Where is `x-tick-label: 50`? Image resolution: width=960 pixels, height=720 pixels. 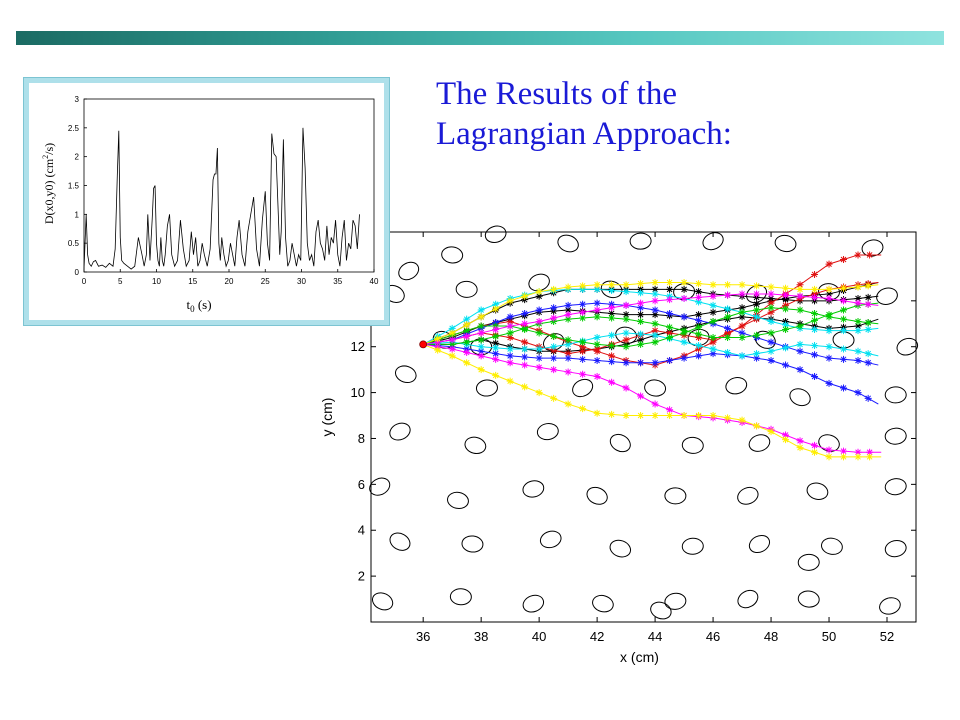 x-tick-label: 50 is located at coordinates (829, 636).